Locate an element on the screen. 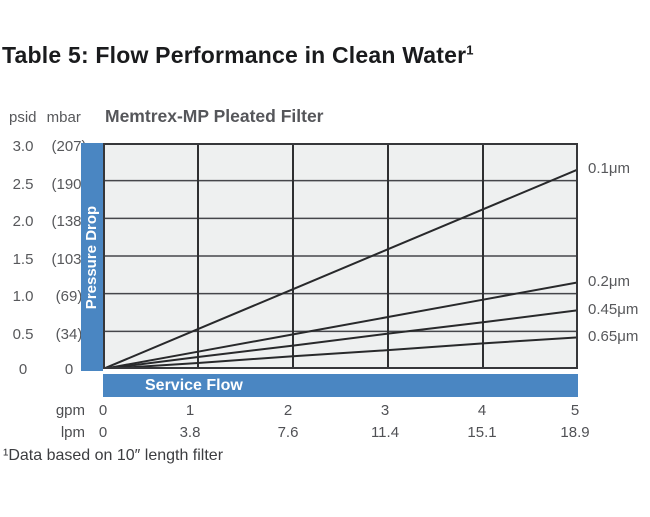  y-tick-psid: 3.0 is located at coordinates (23, 146).